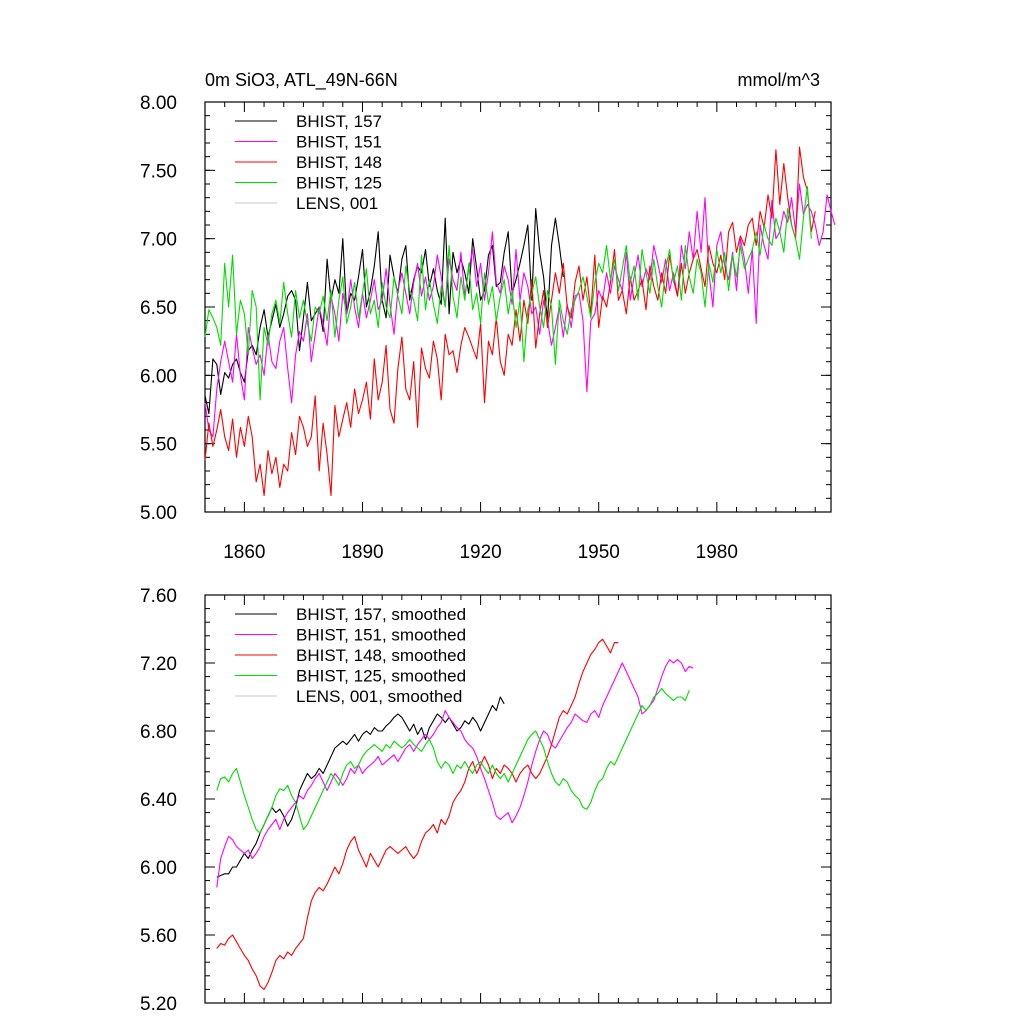  What do you see at coordinates (301, 80) in the screenshot?
I see `panel1-title: 0m SiO3, ATL_49N-66N` at bounding box center [301, 80].